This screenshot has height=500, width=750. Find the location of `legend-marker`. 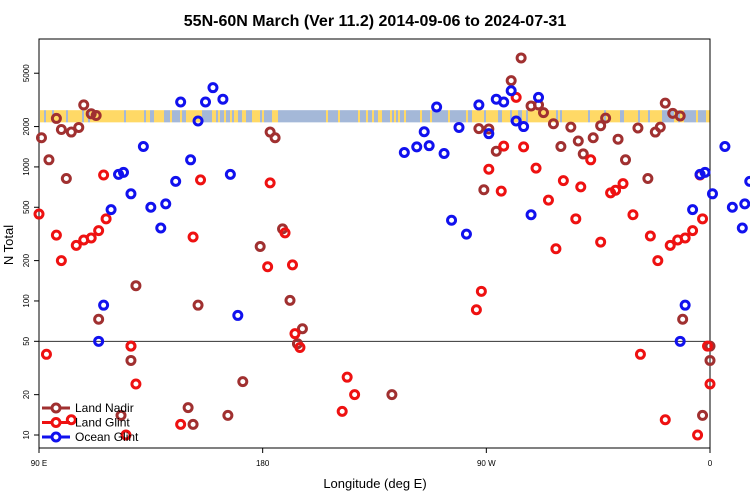

legend-marker is located at coordinates (56, 437).